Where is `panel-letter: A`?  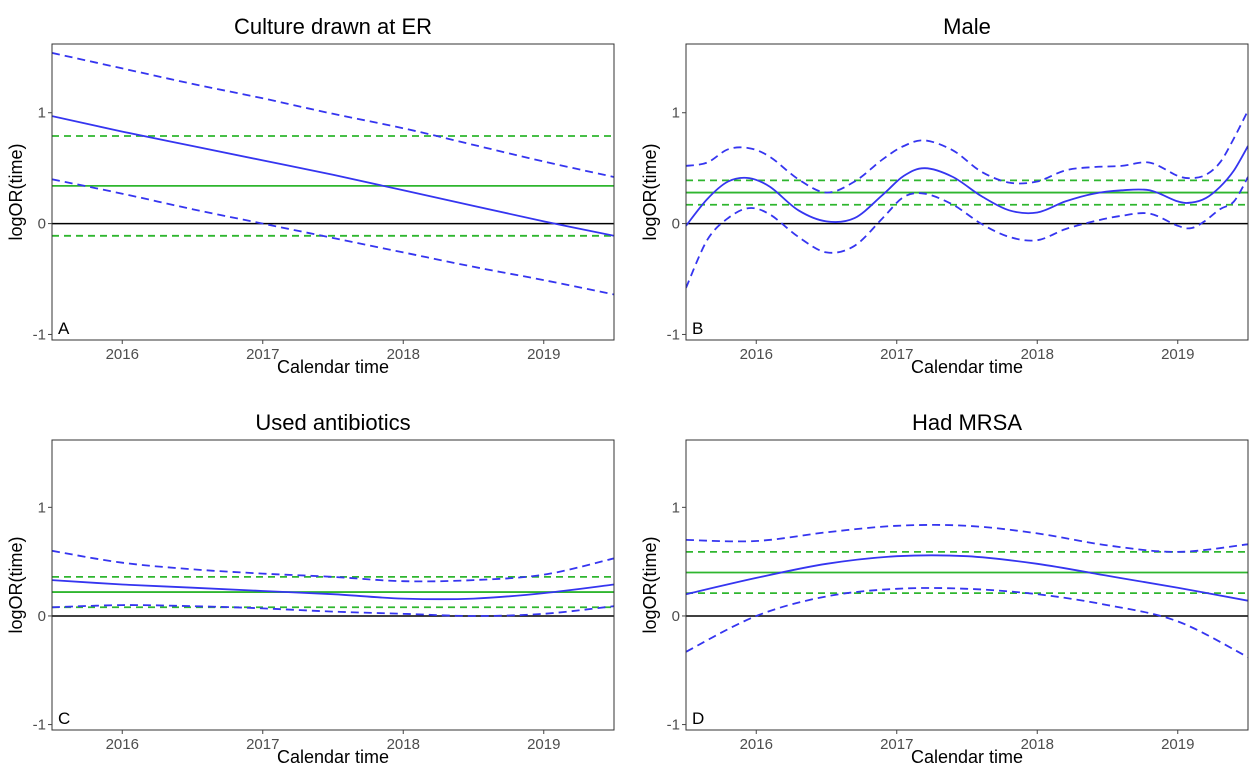
panel-letter: A is located at coordinates (64, 328).